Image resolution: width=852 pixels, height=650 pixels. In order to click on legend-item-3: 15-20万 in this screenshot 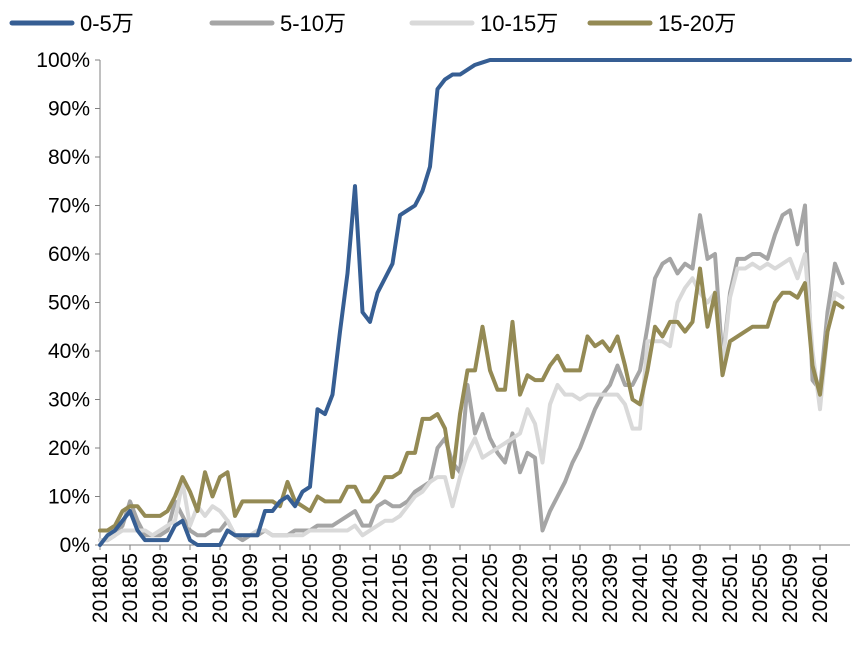, I will do `click(661, 23)`.